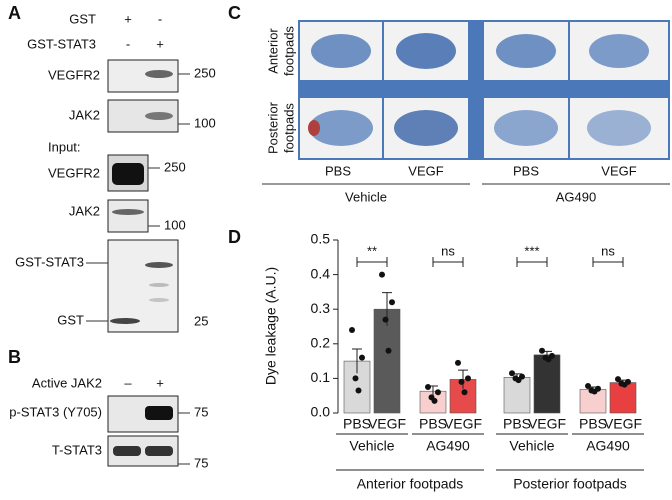 Image resolution: width=672 pixels, height=500 pixels. Describe the element at coordinates (82, 18) in the screenshot. I see `condition-name: GST` at that location.